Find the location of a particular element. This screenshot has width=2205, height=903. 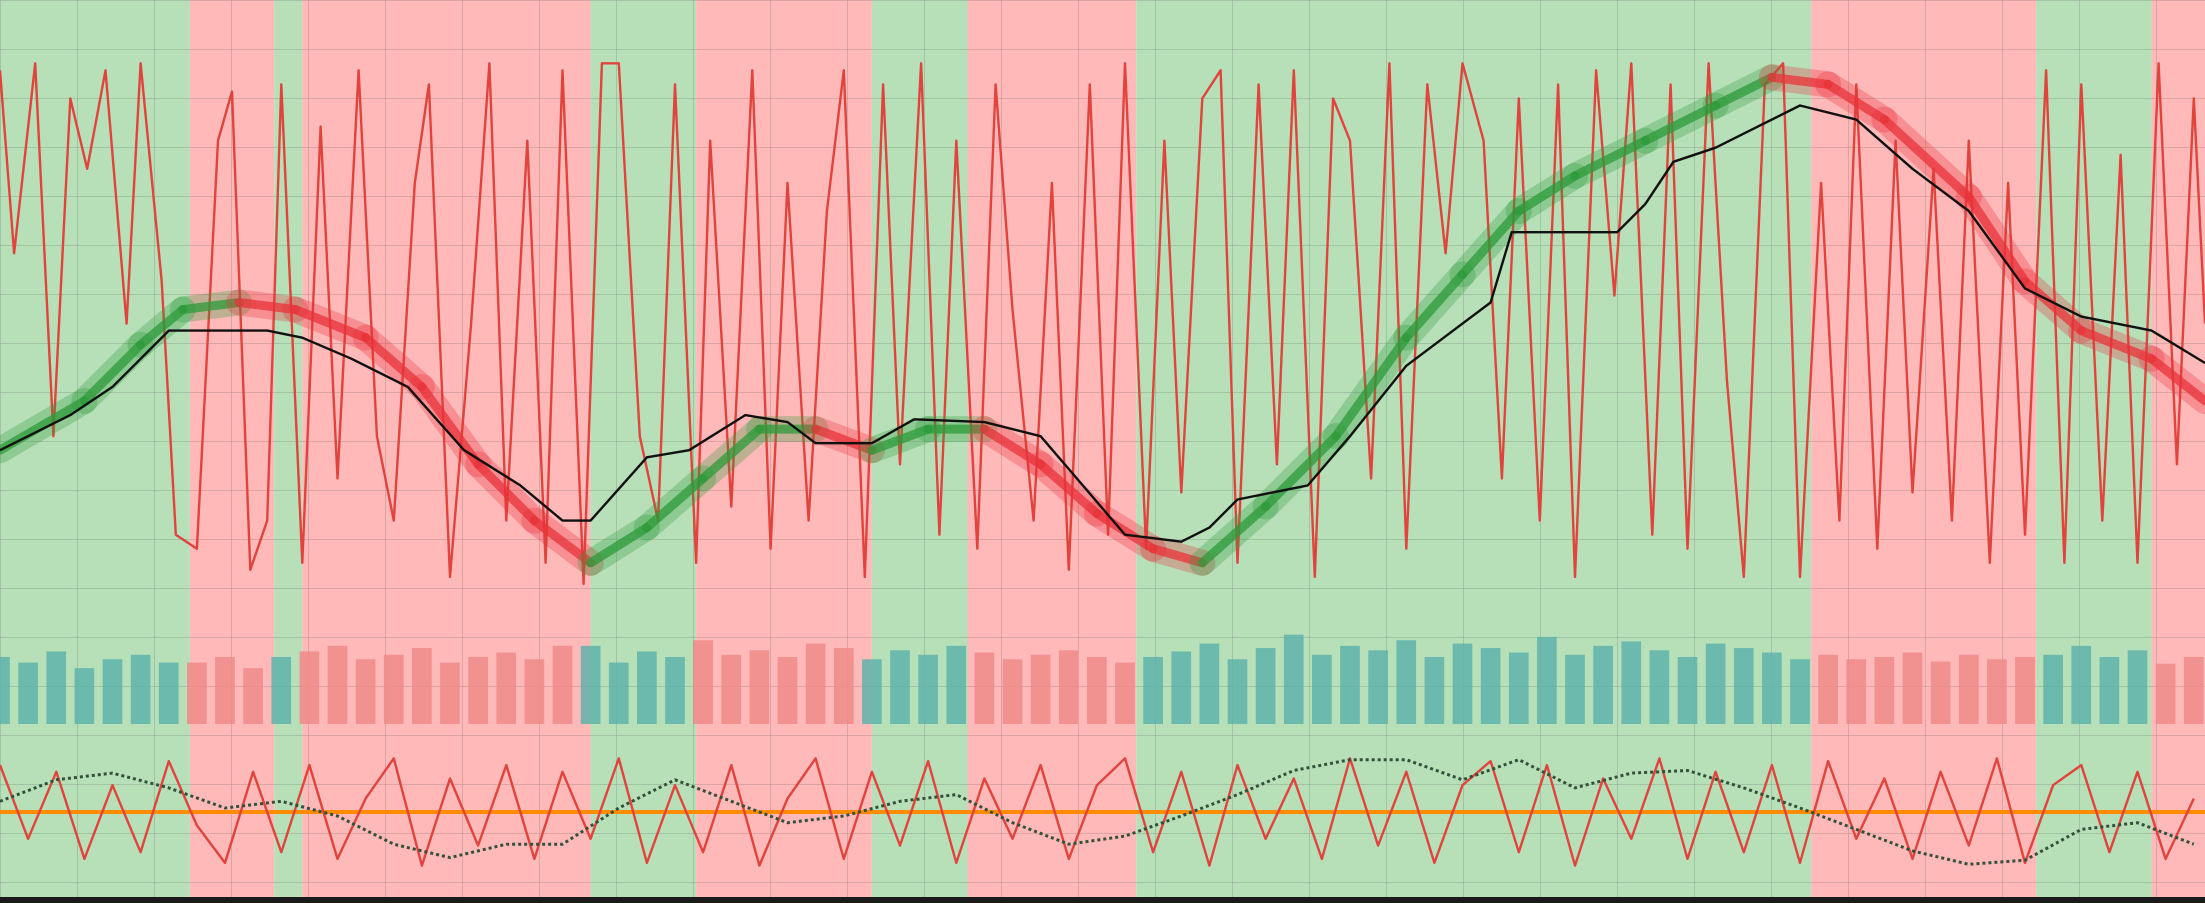

series-line is located at coordinates (1097, 812).